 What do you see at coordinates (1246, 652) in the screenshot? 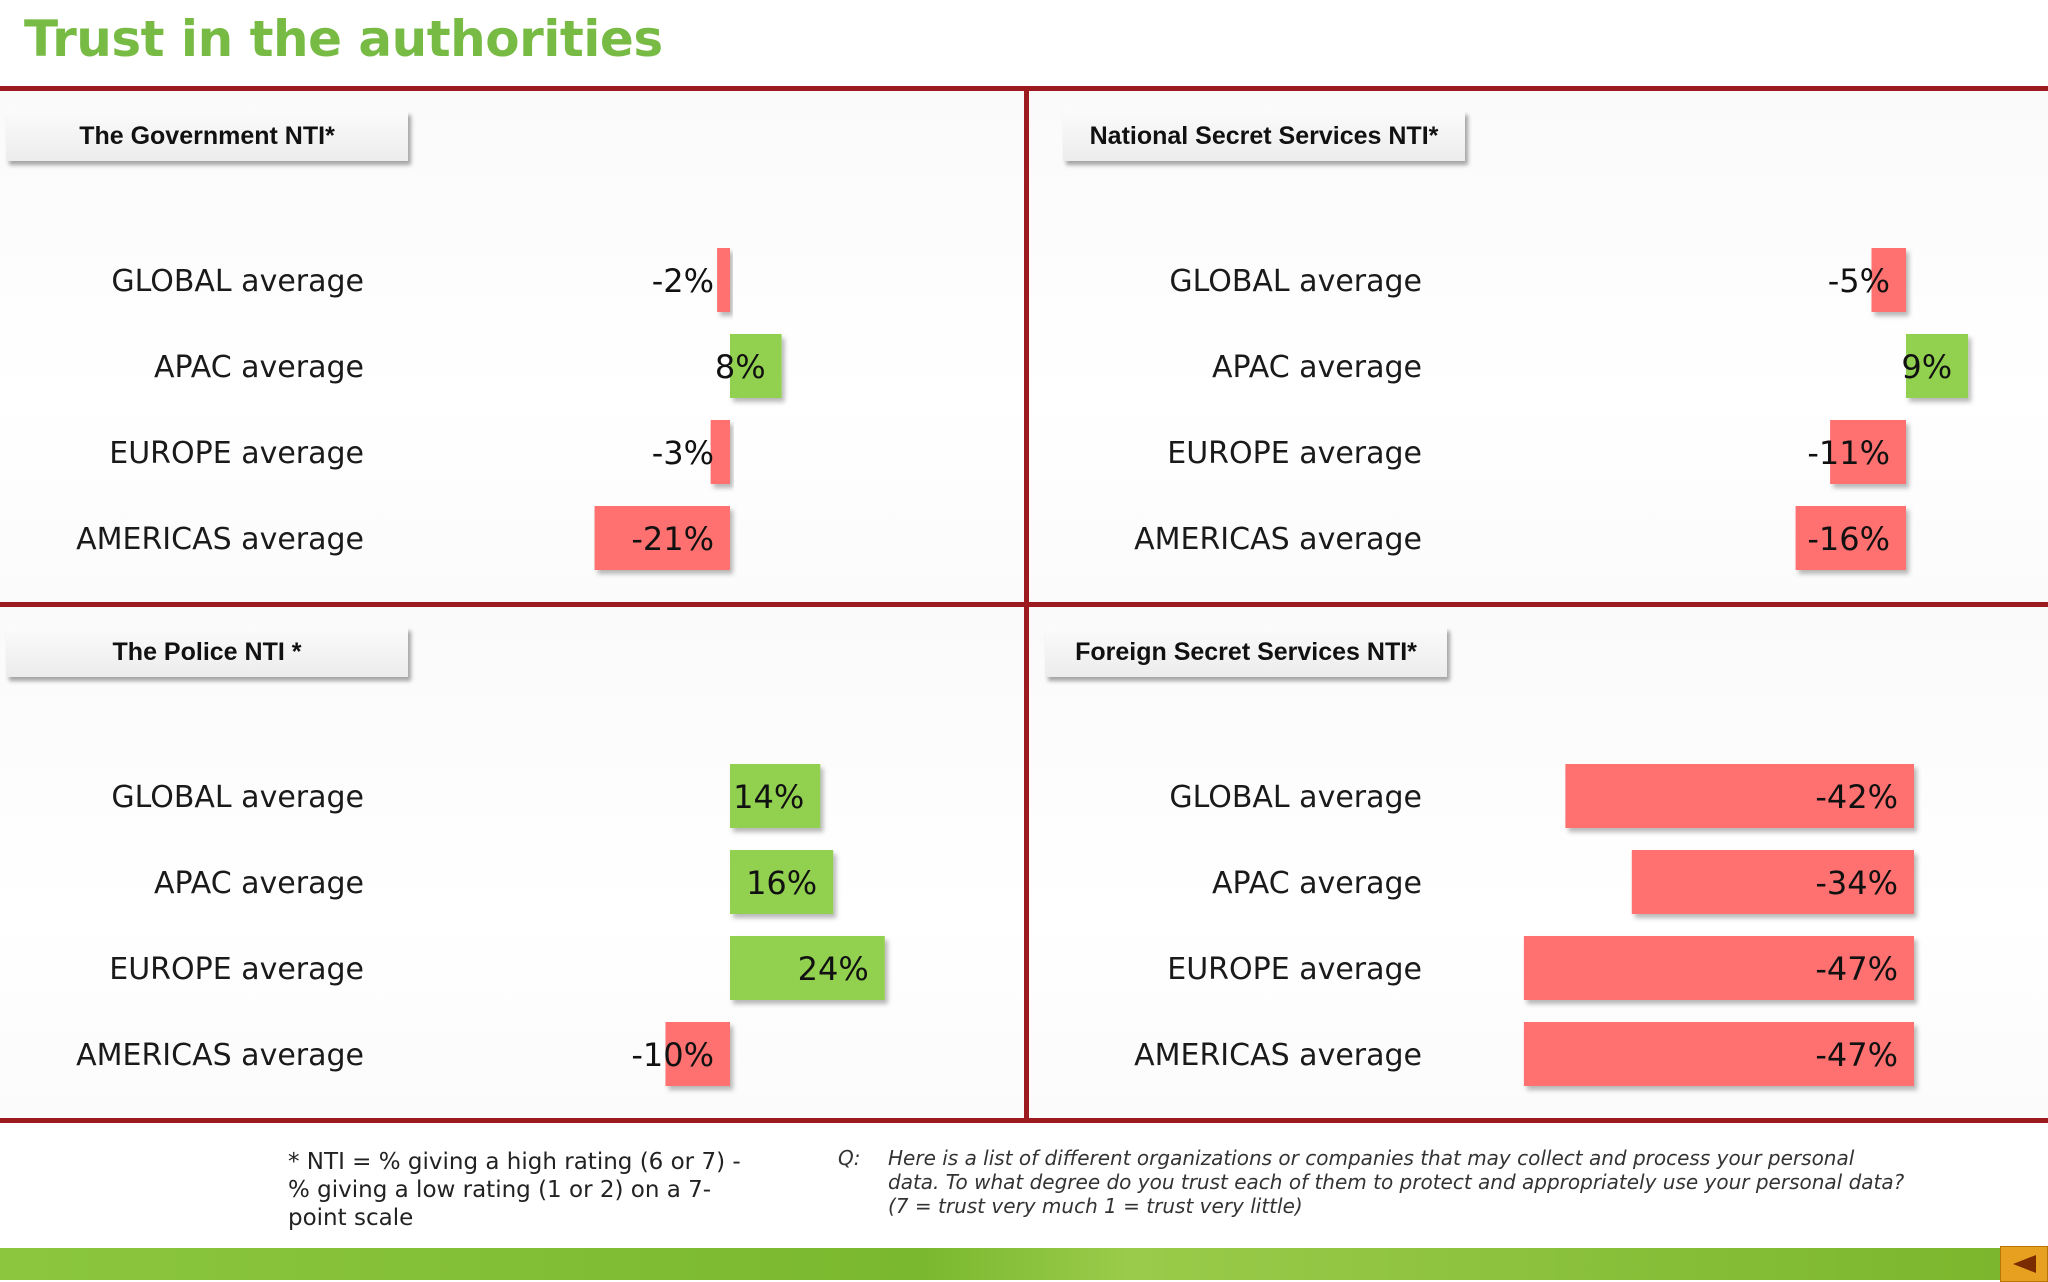
I see `panel-title: Foreign Secret Services NTI*` at bounding box center [1246, 652].